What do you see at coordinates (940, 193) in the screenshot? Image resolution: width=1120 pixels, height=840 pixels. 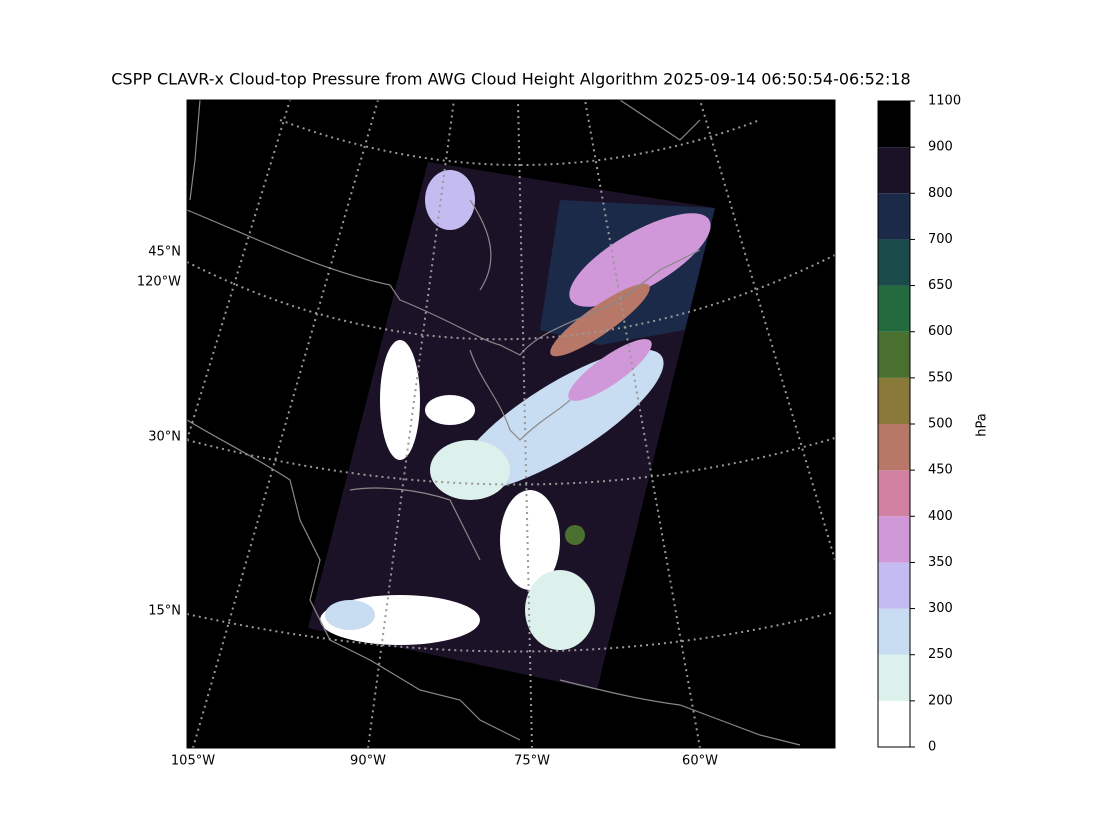 I see `colorbar-tick-label: 800` at bounding box center [940, 193].